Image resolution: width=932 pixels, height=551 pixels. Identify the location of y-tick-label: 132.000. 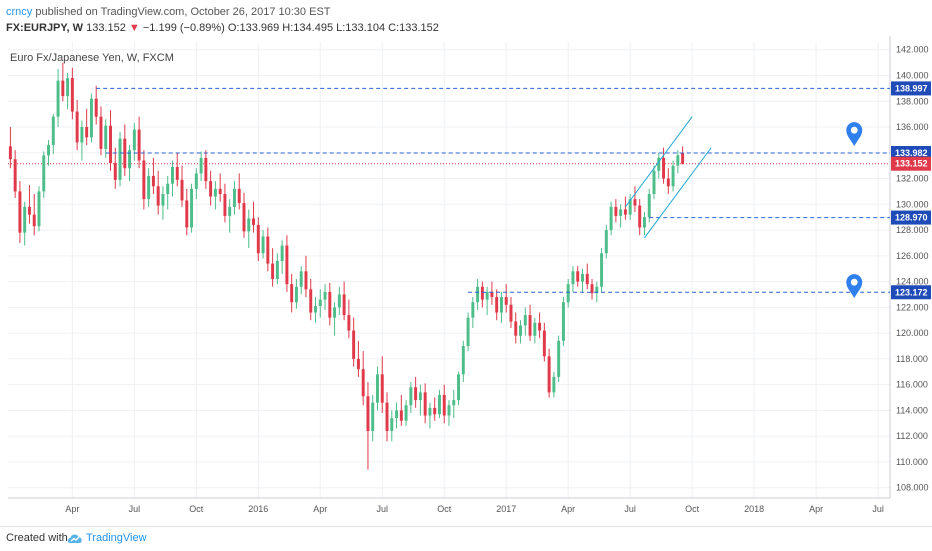
(912, 179).